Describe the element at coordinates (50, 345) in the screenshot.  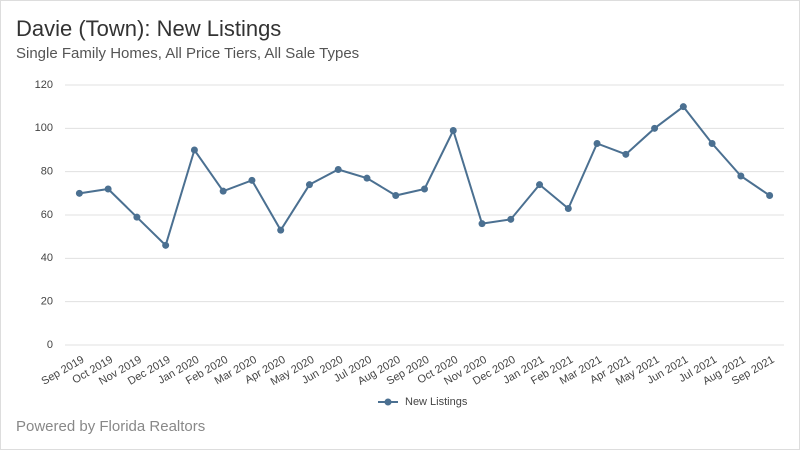
I see `y-tick-label: 0` at that location.